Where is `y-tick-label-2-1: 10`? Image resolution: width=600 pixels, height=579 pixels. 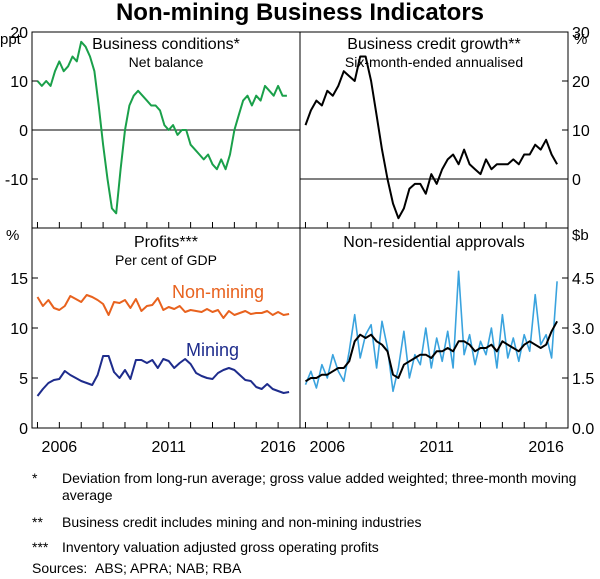
y-tick-label-2-1: 10 is located at coordinates (581, 131).